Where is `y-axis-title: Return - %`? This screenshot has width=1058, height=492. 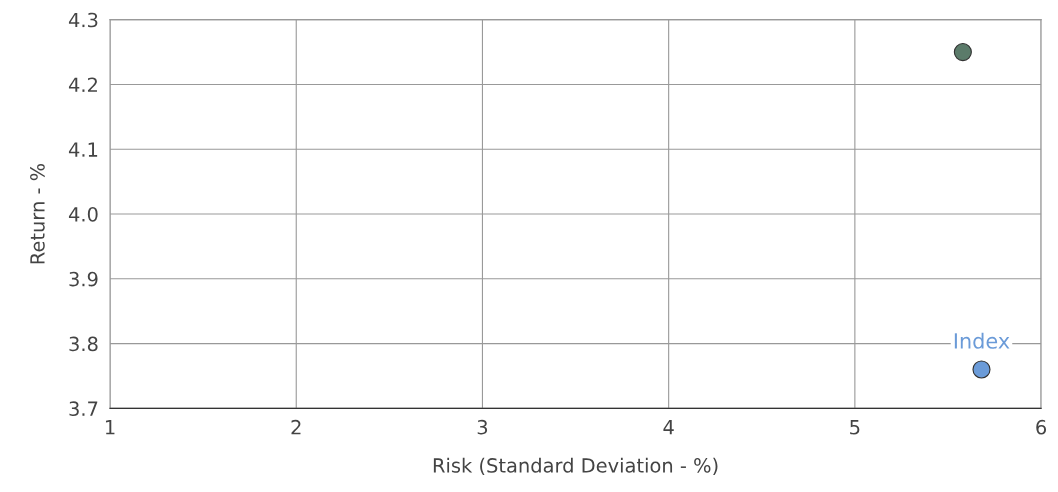
y-axis-title: Return - % is located at coordinates (37, 213).